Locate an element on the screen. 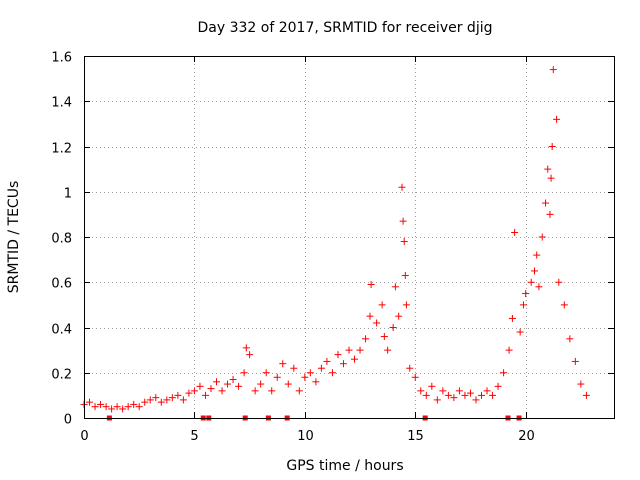 The width and height of the screenshot is (640, 480). y-axis-label: SRMTID / TECUs is located at coordinates (14, 237).